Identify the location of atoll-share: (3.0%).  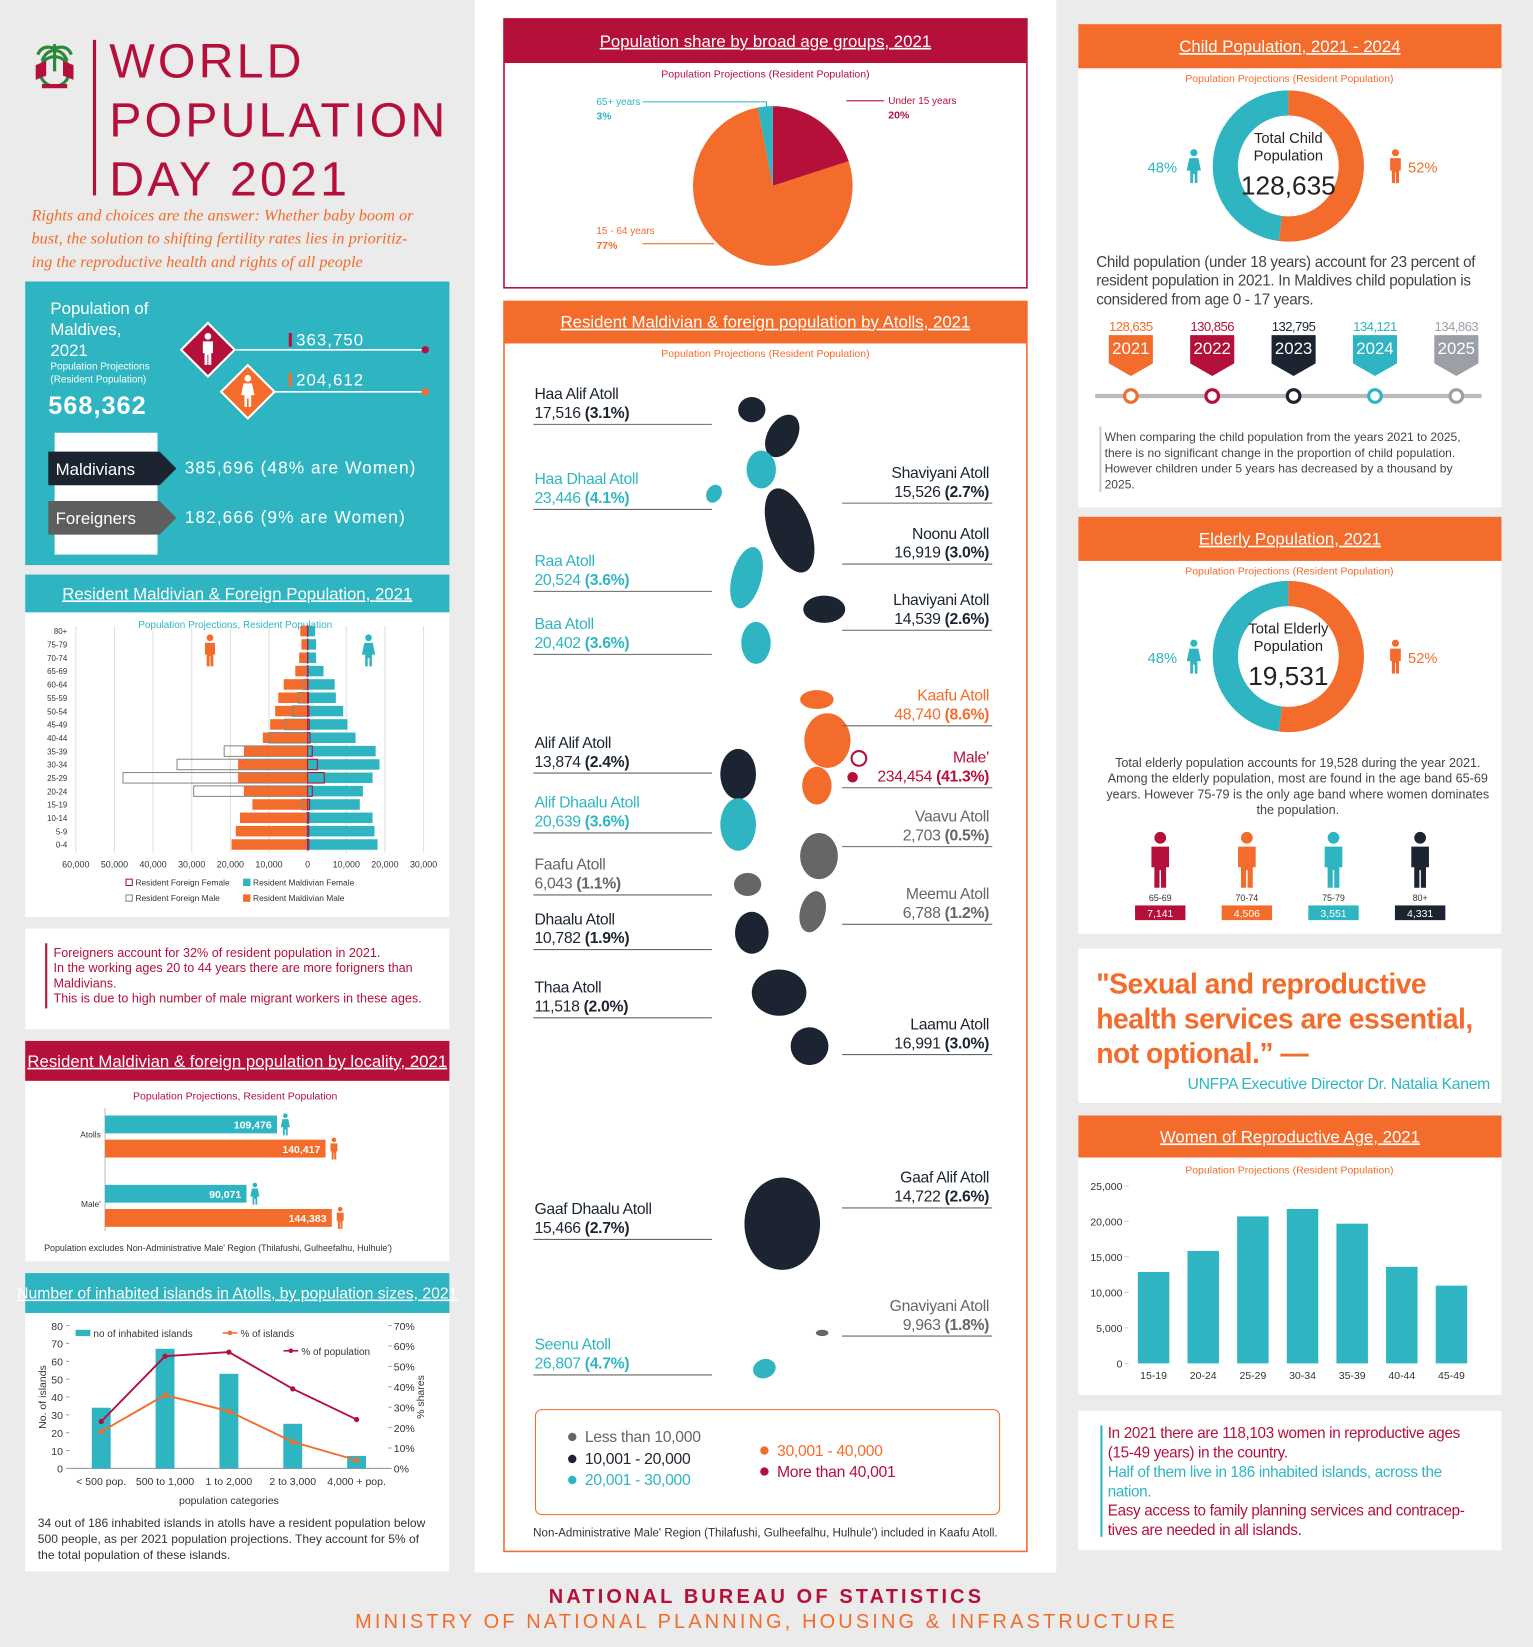
(967, 1043).